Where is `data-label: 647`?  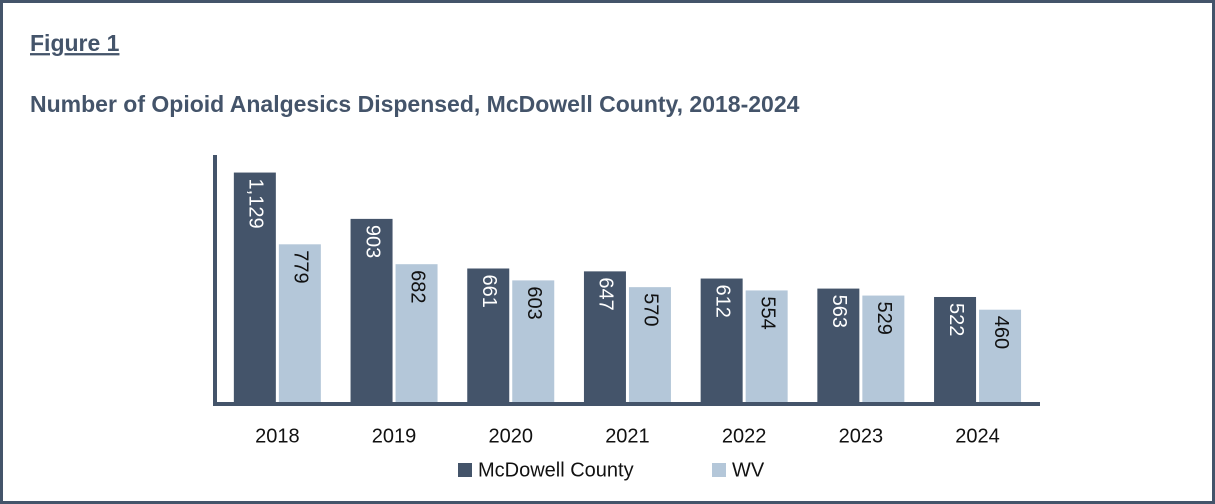
data-label: 647 is located at coordinates (606, 293).